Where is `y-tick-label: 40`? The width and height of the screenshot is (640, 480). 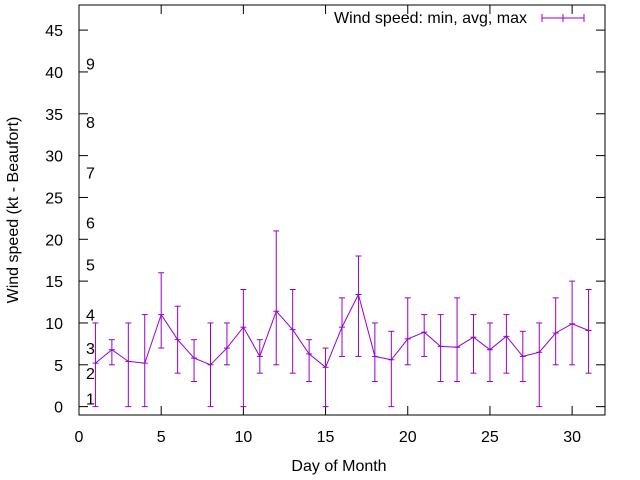
y-tick-label: 40 is located at coordinates (54, 73).